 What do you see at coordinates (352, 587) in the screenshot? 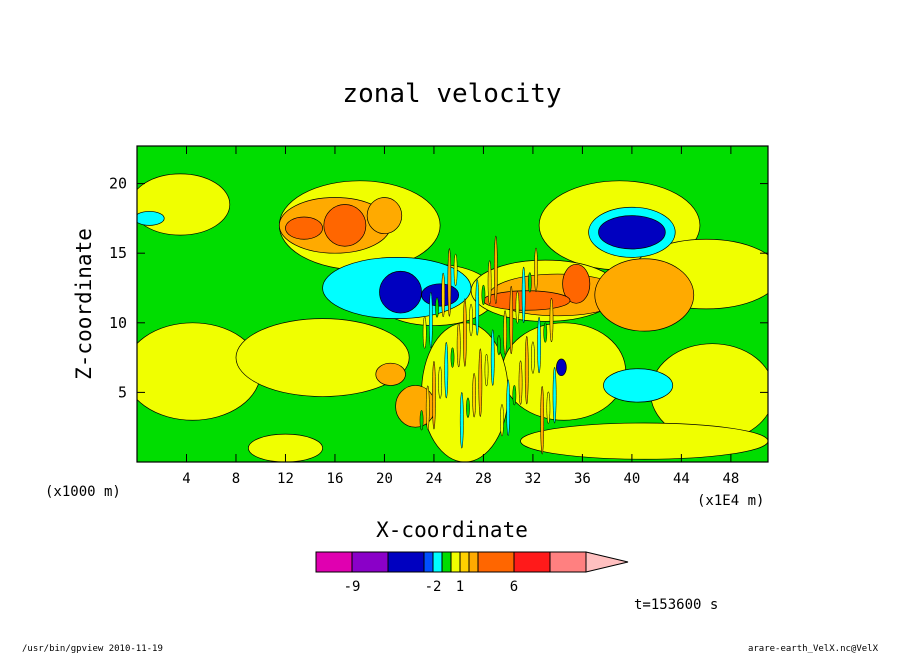
I see `colorbar-label: -9` at bounding box center [352, 587].